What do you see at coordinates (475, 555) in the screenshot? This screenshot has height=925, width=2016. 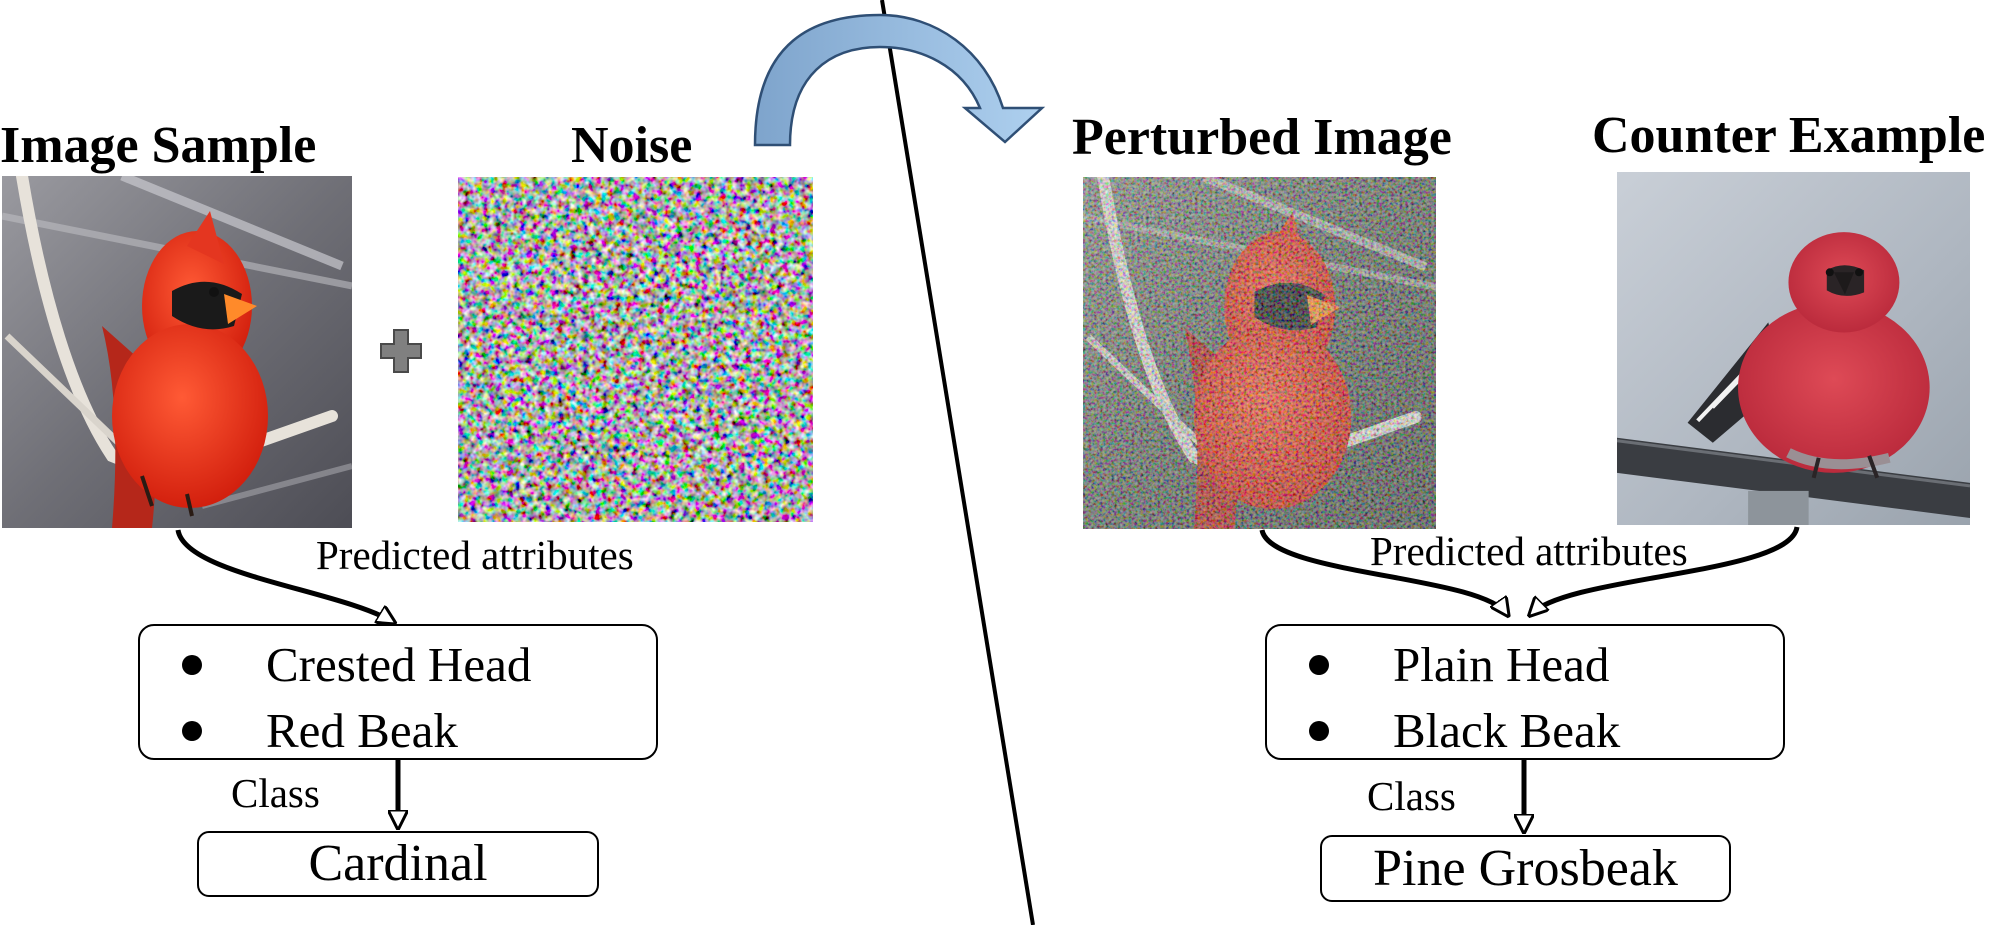 I see `left-predicted-attributes-label: Predicted attributes` at bounding box center [475, 555].